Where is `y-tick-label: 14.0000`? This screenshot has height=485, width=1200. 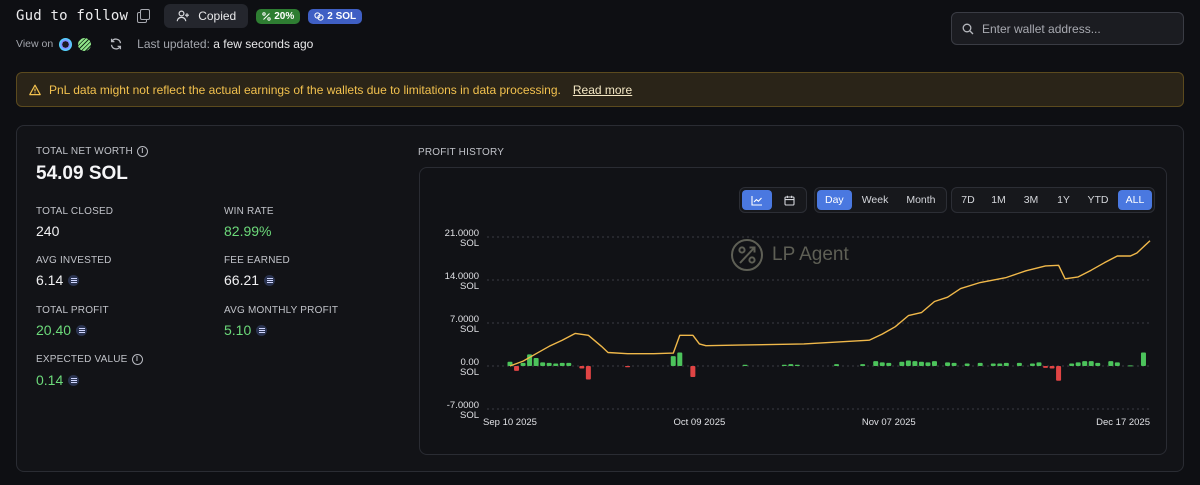 y-tick-label: 14.0000 is located at coordinates (462, 276).